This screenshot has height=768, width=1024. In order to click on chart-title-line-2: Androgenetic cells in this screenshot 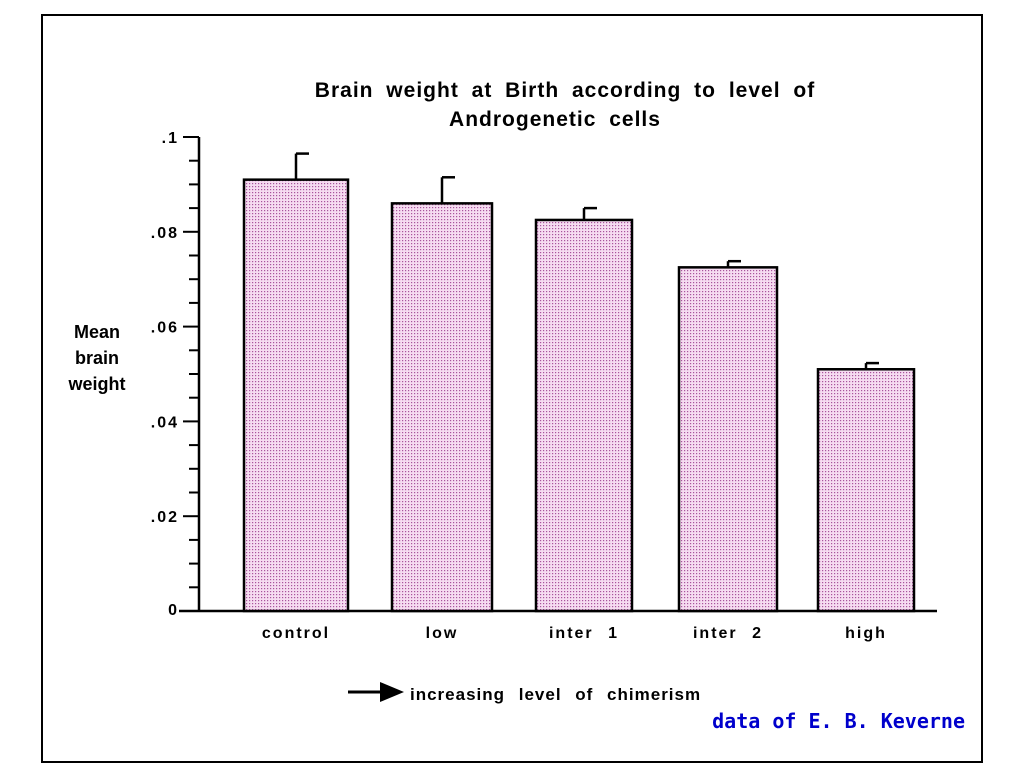, I will do `click(555, 119)`.